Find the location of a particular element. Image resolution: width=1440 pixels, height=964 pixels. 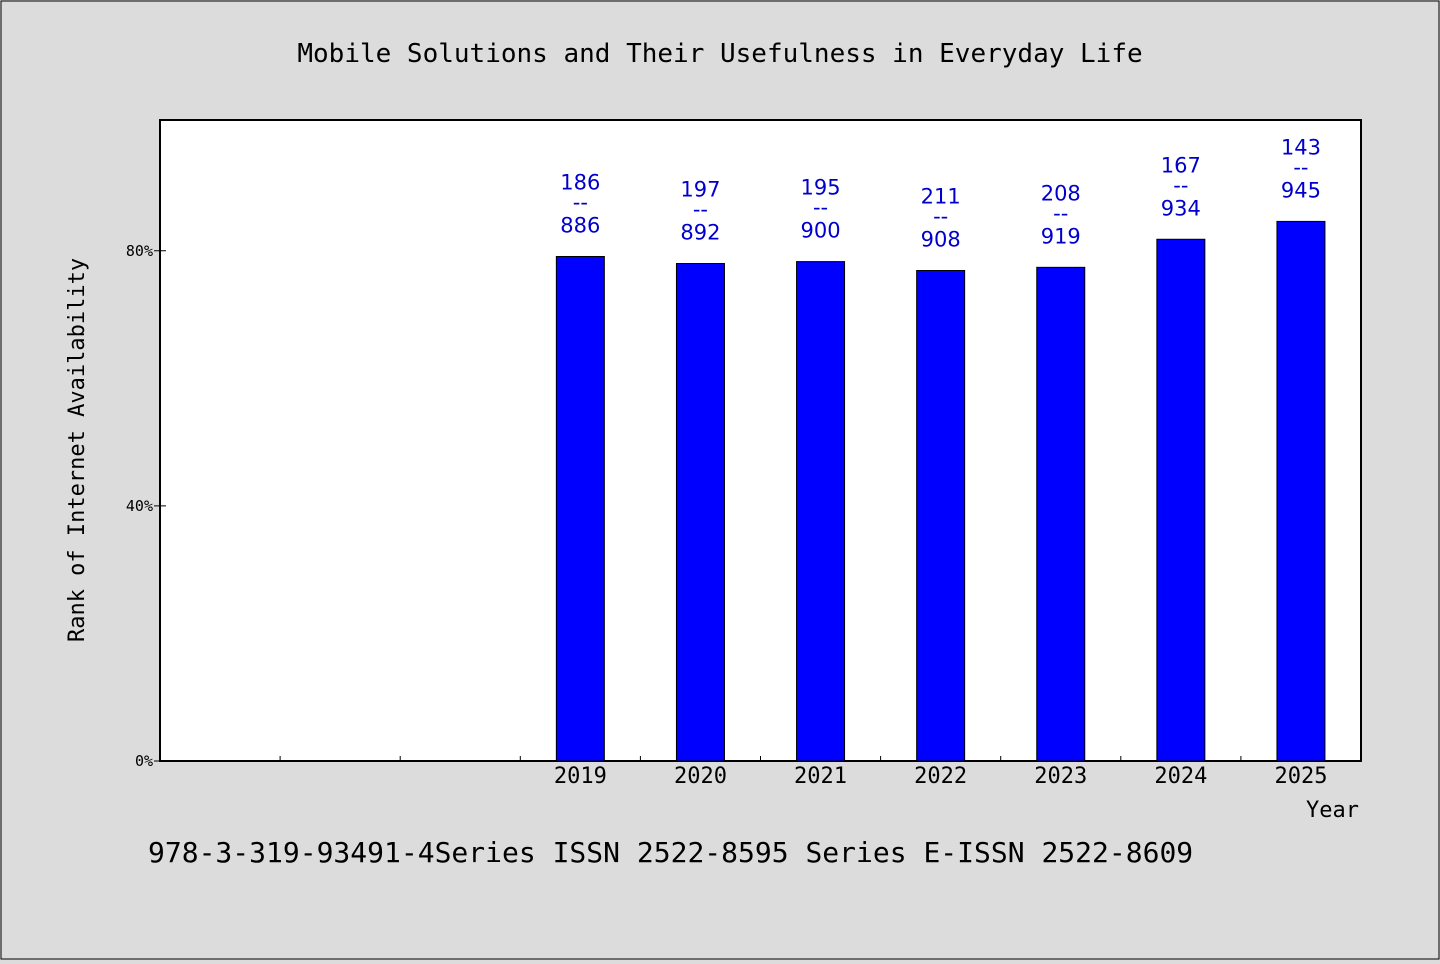

x-tick-label-2019: 2019 is located at coordinates (580, 776).